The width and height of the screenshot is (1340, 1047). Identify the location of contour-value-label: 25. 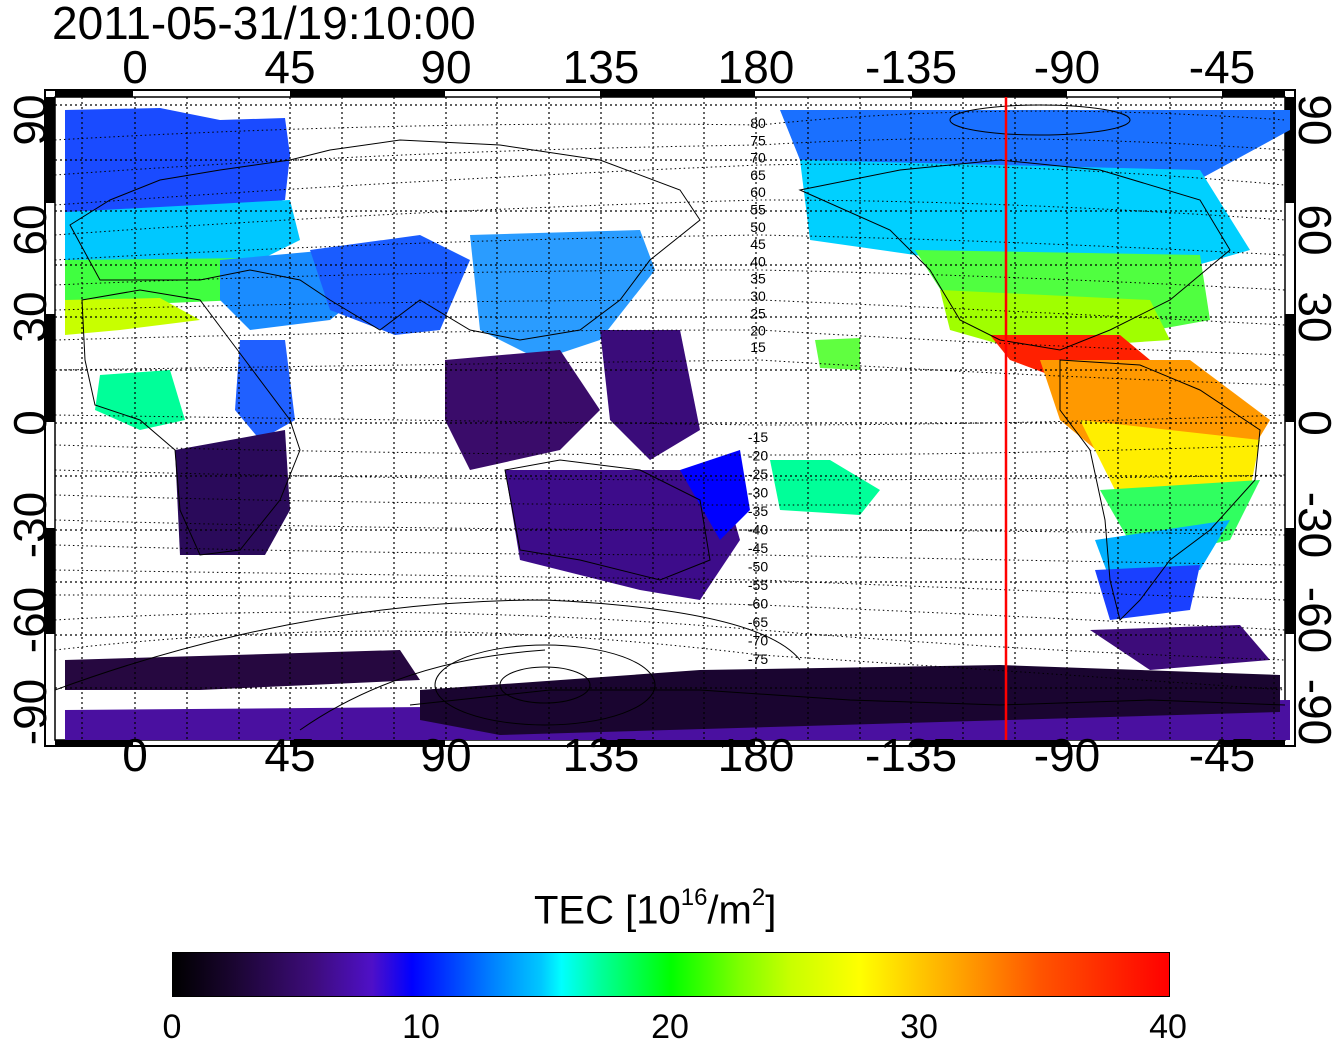
(758, 313).